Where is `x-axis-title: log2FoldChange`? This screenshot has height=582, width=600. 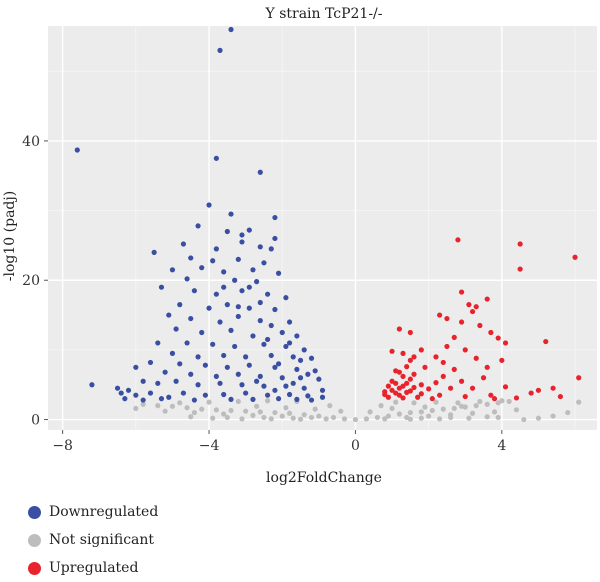 x-axis-title: log2FoldChange is located at coordinates (324, 478).